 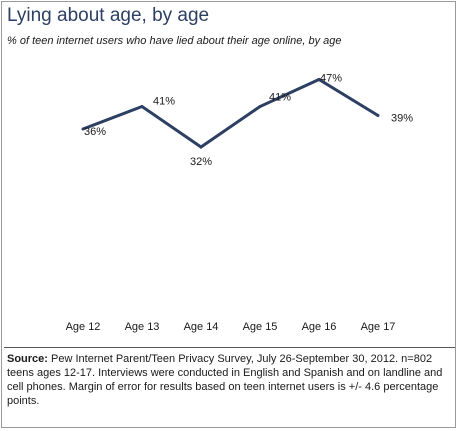 What do you see at coordinates (378, 327) in the screenshot?
I see `x-tick-label: Age 17` at bounding box center [378, 327].